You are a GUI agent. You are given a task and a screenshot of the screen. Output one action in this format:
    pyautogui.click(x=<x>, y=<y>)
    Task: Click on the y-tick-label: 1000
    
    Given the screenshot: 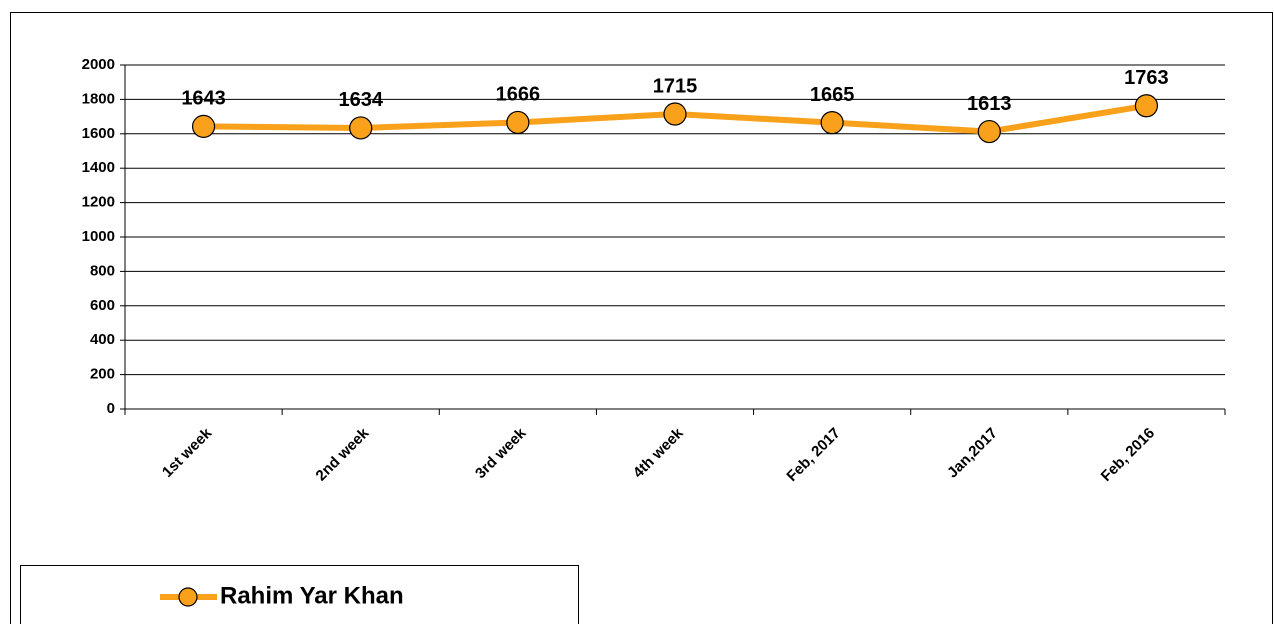 What is the action you would take?
    pyautogui.click(x=98, y=236)
    